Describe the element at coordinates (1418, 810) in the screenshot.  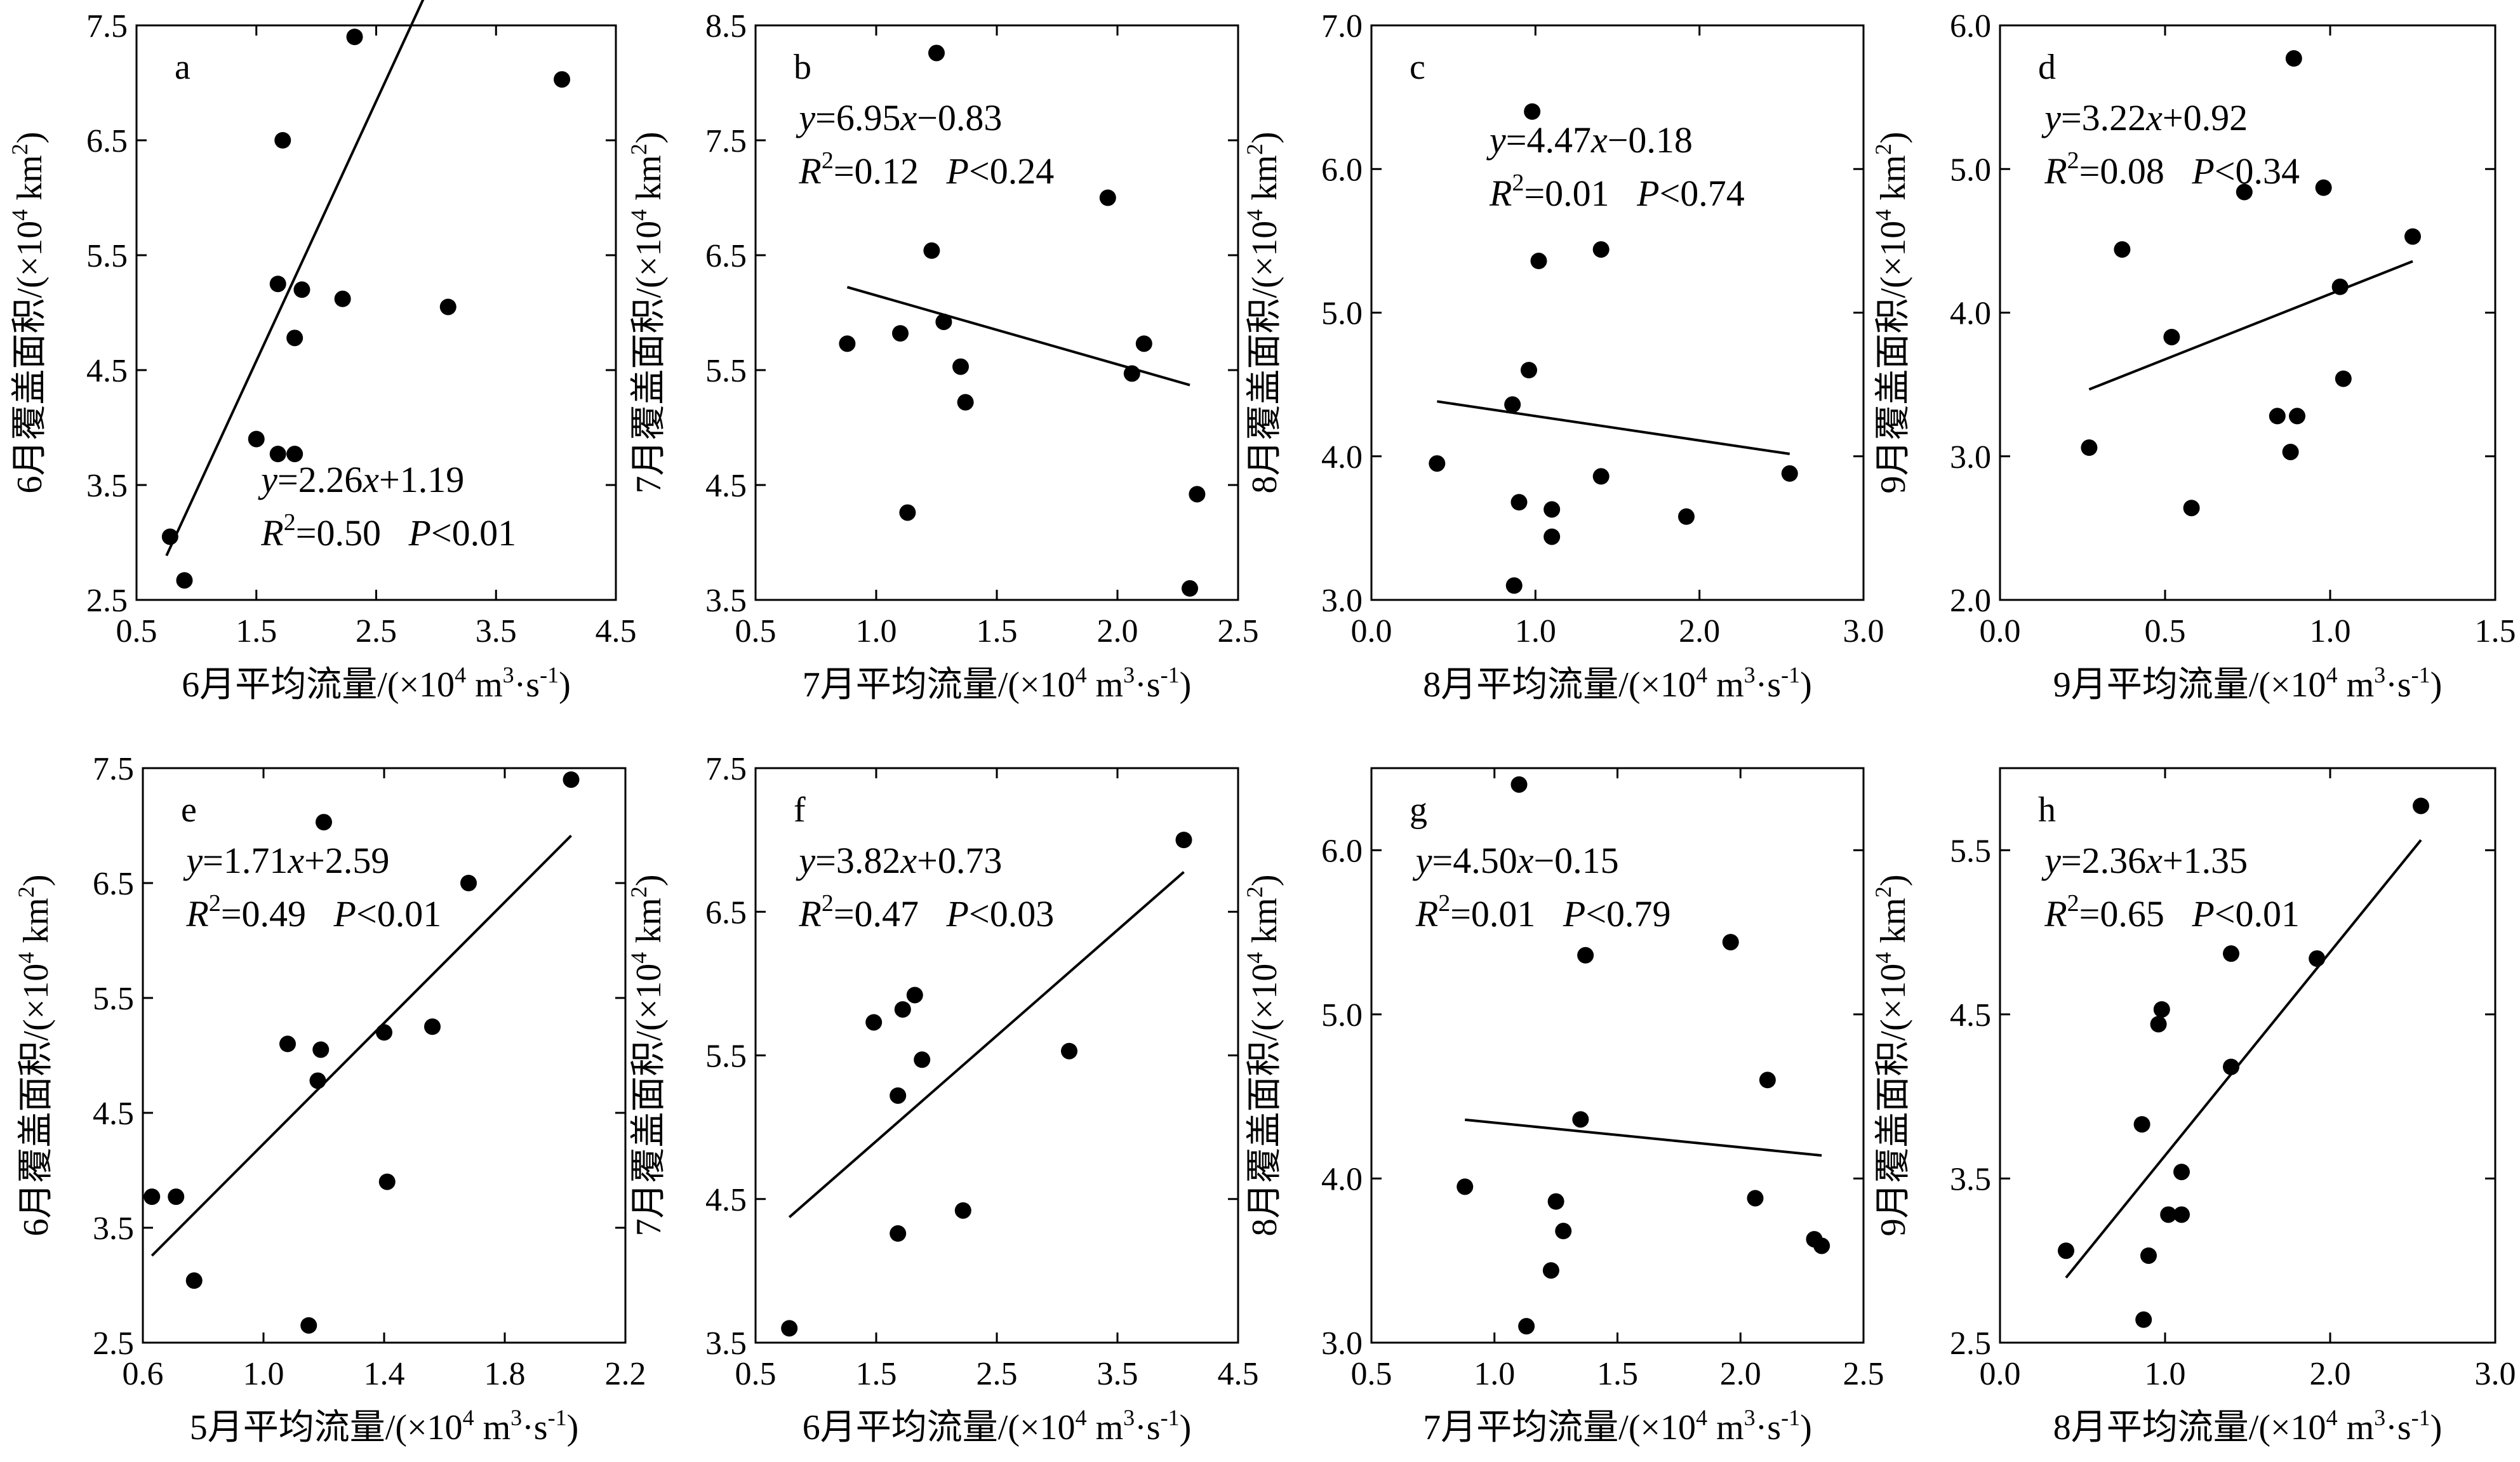
I see `panel-letter: g` at that location.